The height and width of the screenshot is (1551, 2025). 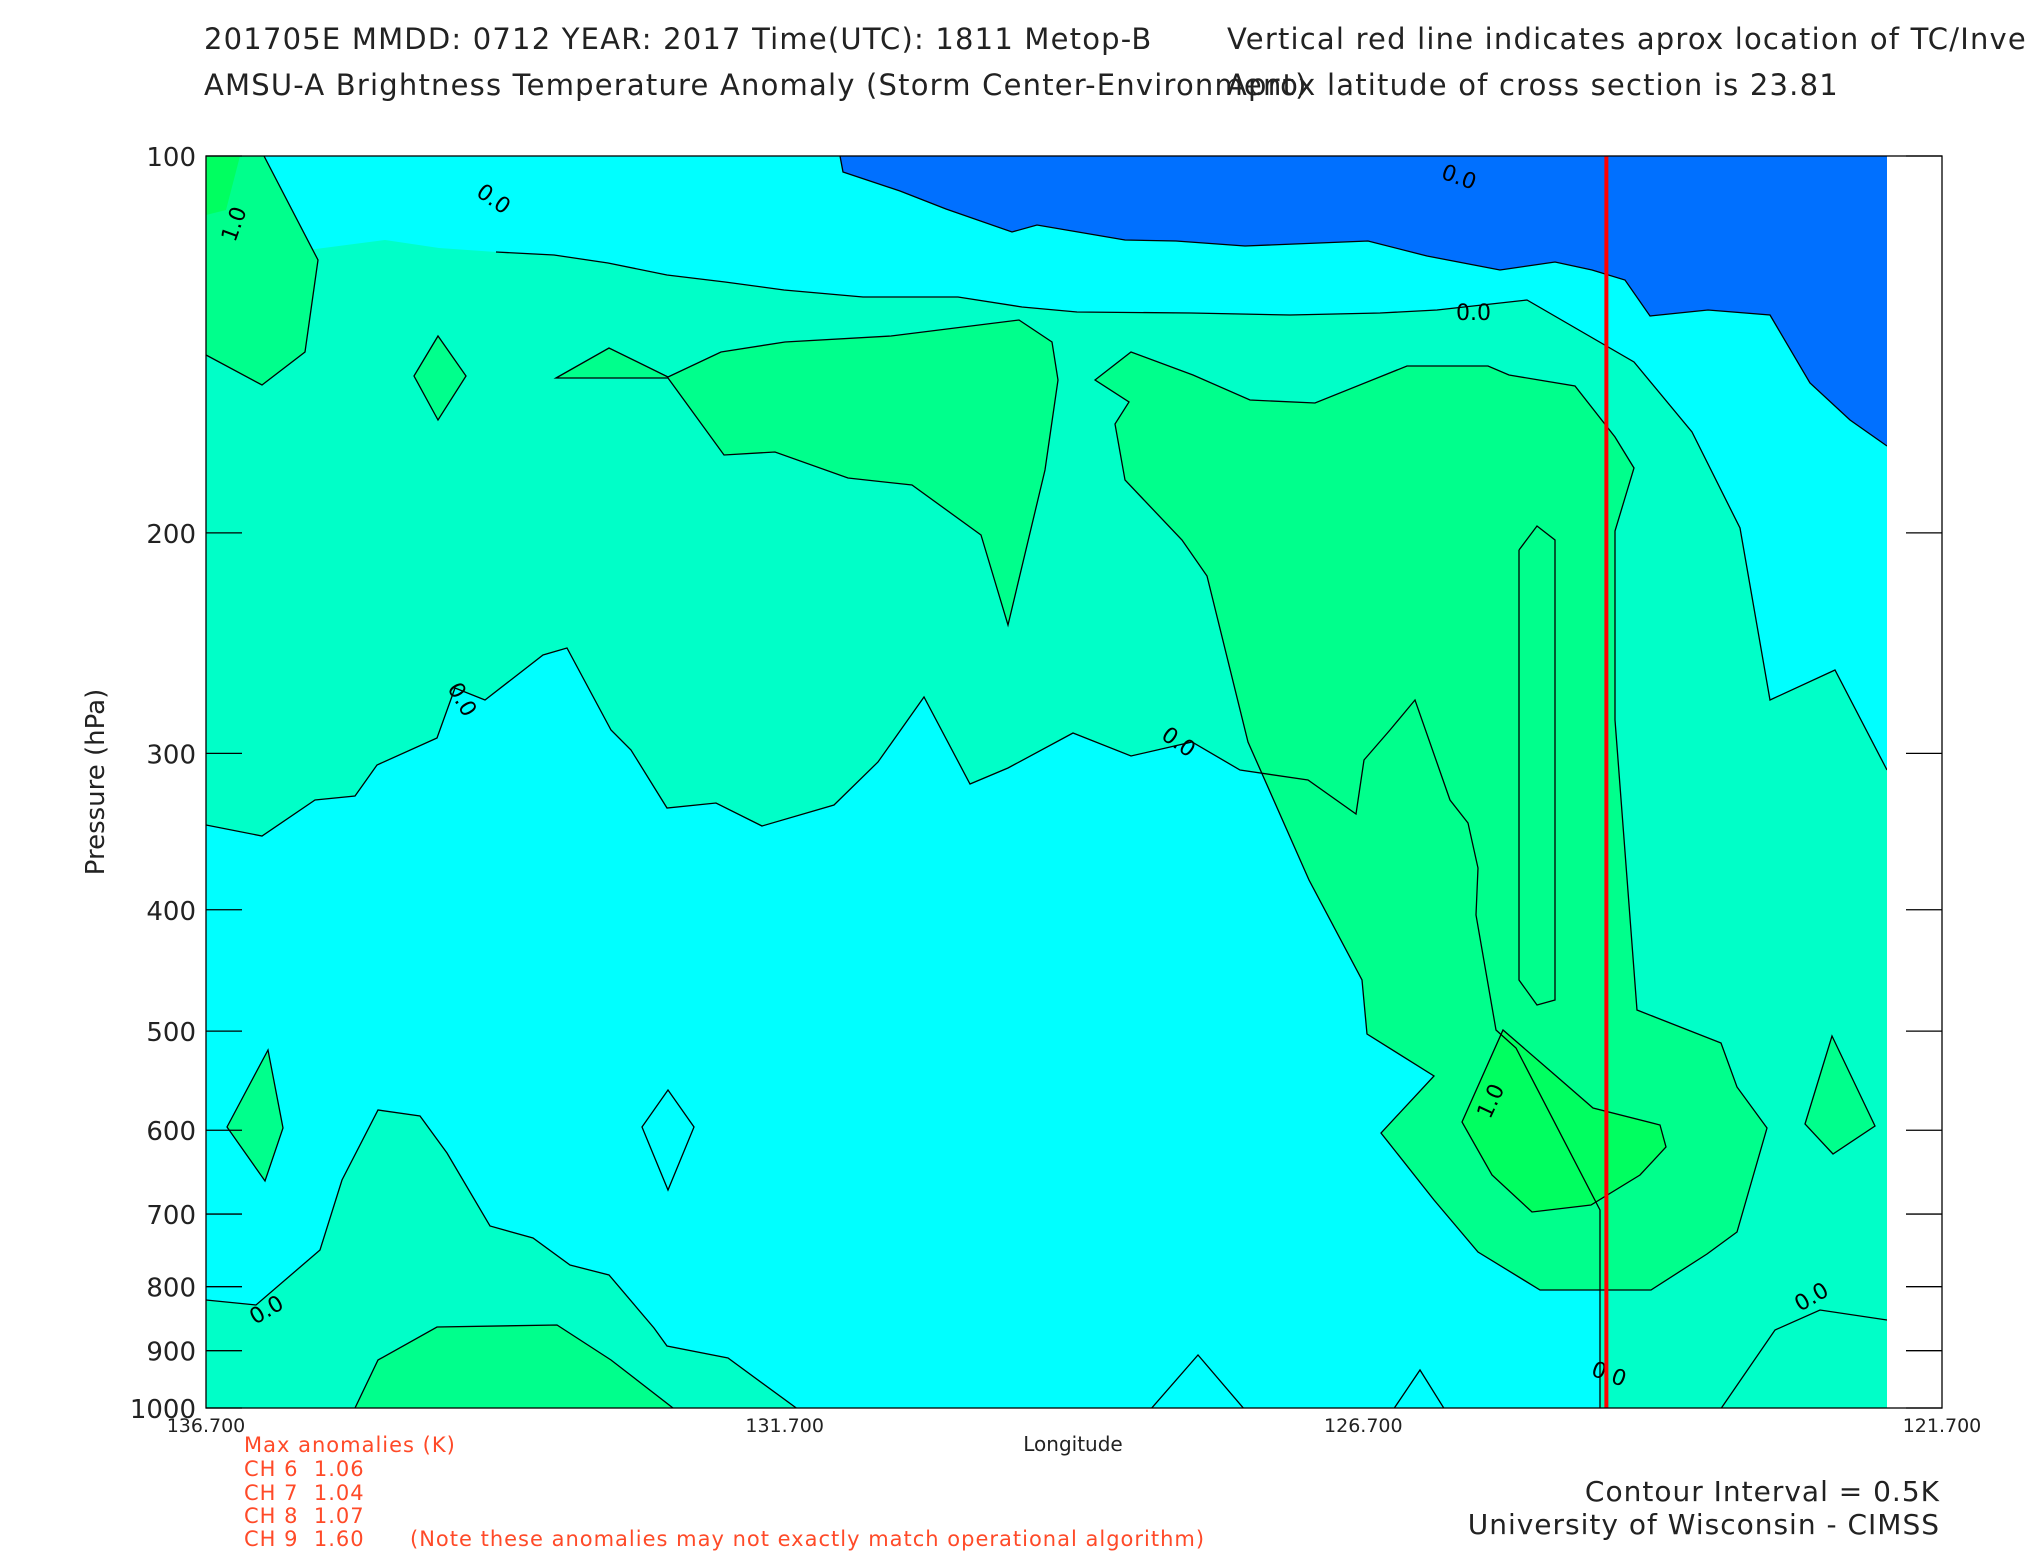 I want to click on max-anomaly-value: 1.06, so click(x=339, y=1469).